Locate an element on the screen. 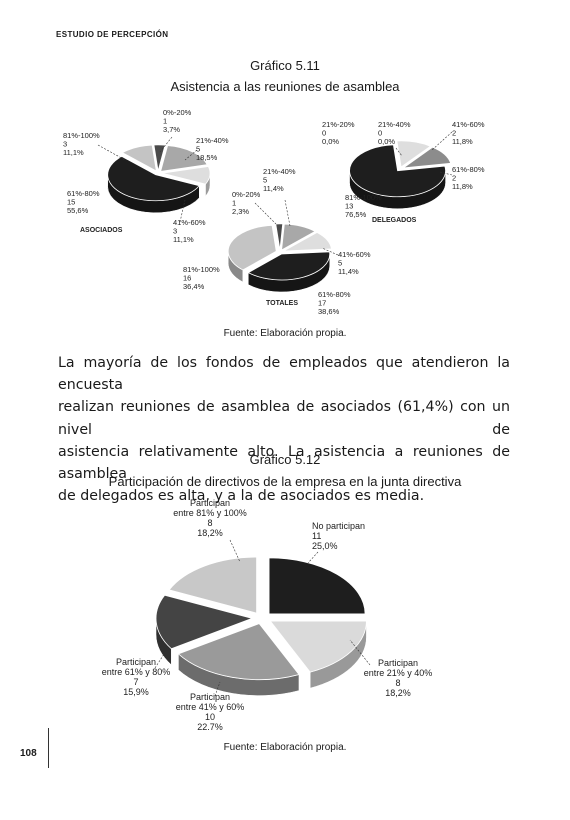  slice-label: 61%-80% 2 11,8% is located at coordinates (468, 178).